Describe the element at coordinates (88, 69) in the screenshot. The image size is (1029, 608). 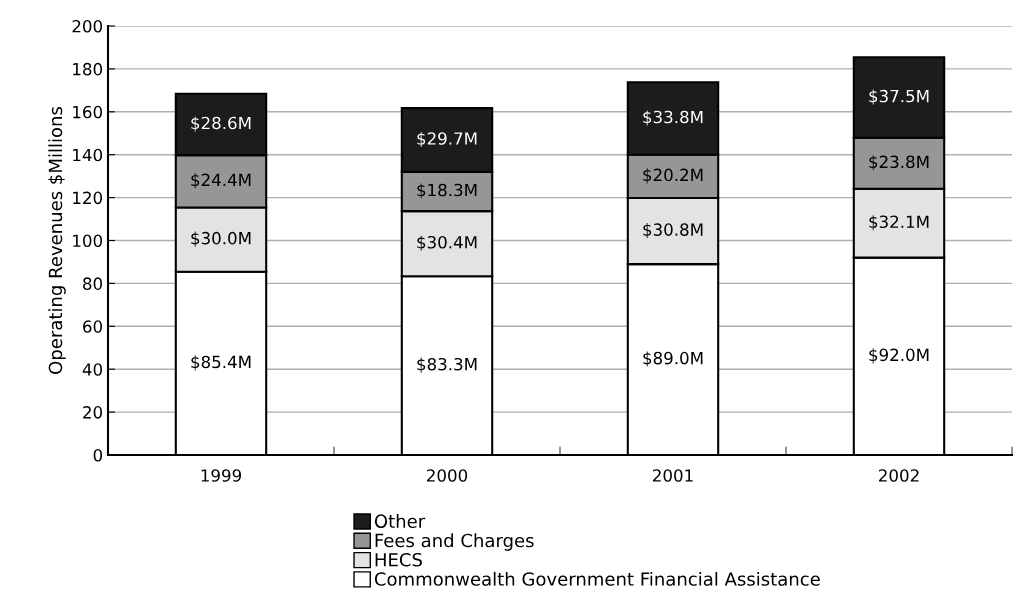
I see `y-tick-label: 180` at that location.